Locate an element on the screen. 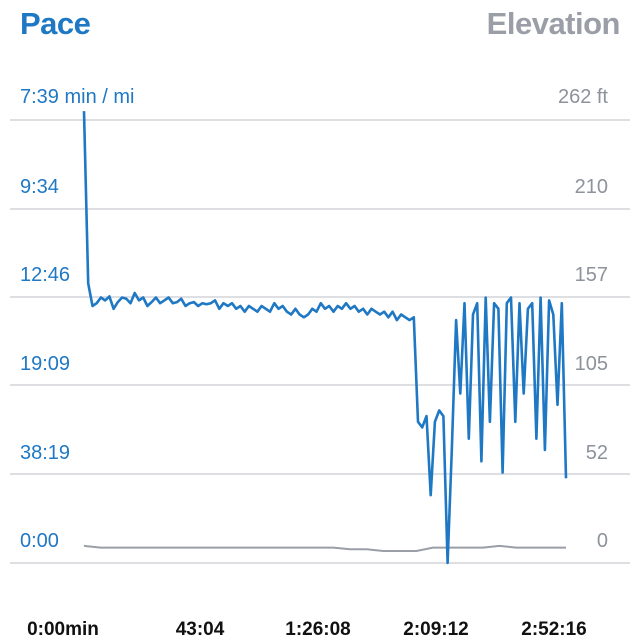 The width and height of the screenshot is (640, 641). pace-tick-label: 9:34 is located at coordinates (39, 187).